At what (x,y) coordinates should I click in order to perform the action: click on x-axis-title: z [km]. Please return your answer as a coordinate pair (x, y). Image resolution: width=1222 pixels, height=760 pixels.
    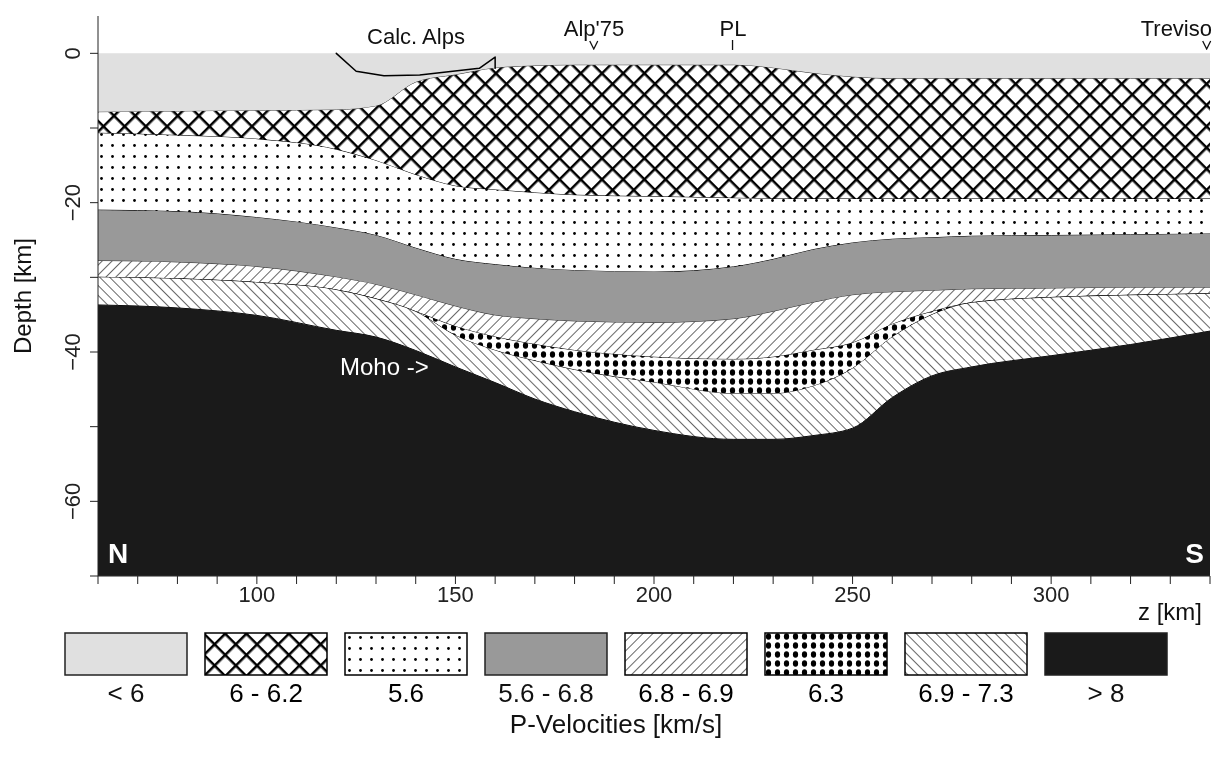
    Looking at the image, I should click on (1170, 611).